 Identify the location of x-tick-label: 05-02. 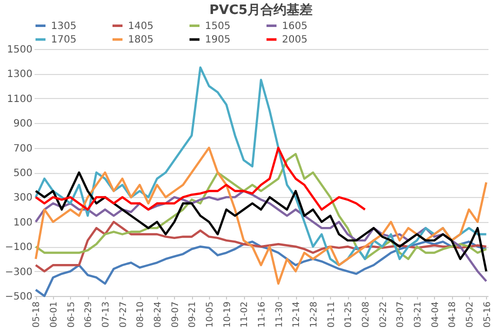
(470, 315).